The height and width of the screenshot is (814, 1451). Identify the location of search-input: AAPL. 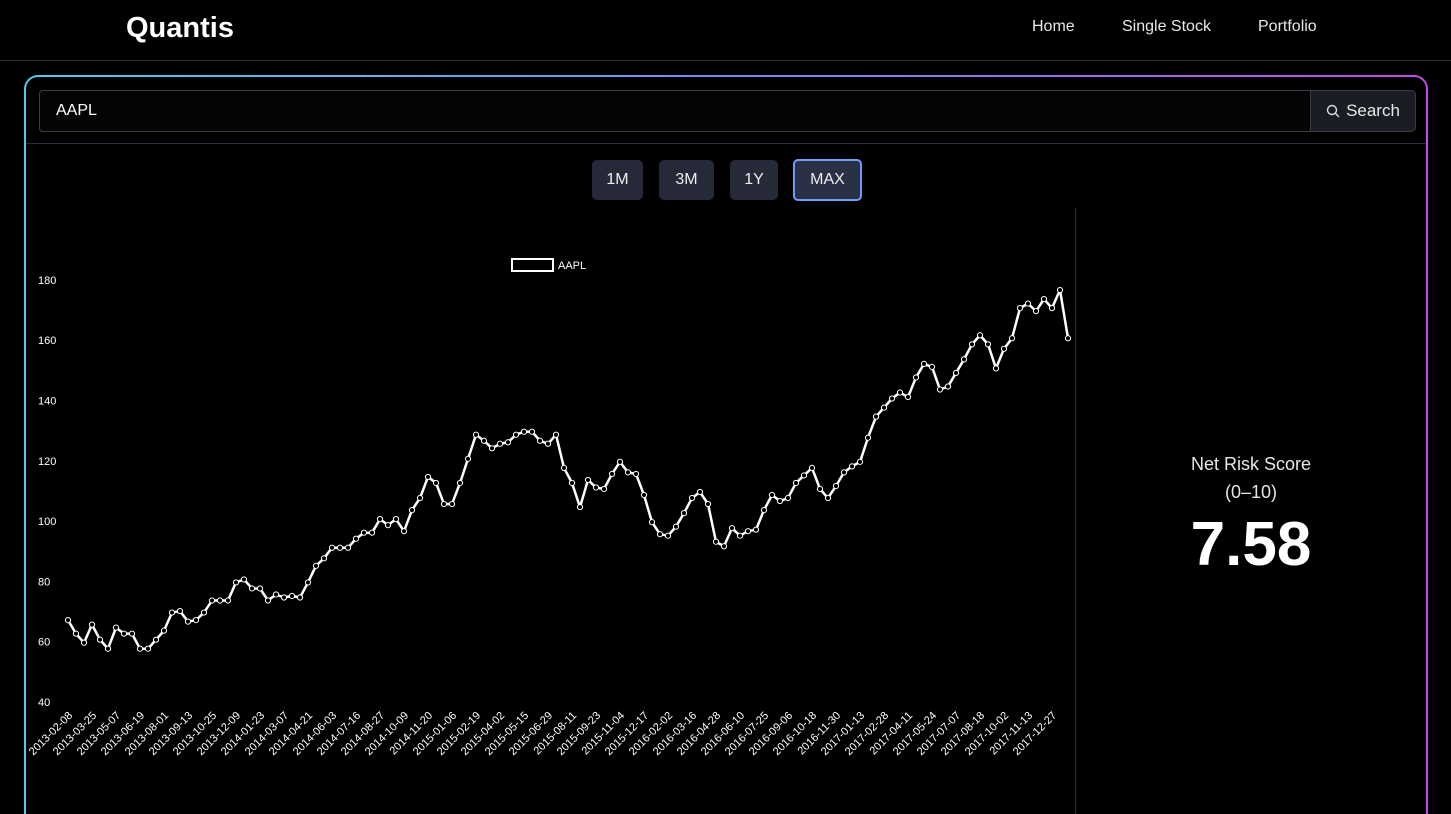
(675, 111).